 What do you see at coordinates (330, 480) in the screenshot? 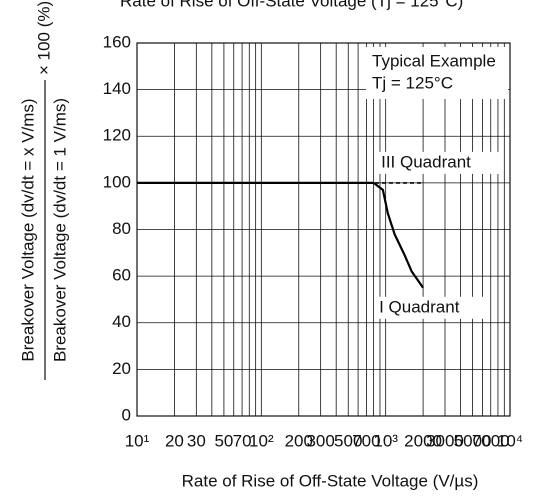
I see `x-axis-label: Rate of Rise of Off-State Voltage (V/µs)` at bounding box center [330, 480].